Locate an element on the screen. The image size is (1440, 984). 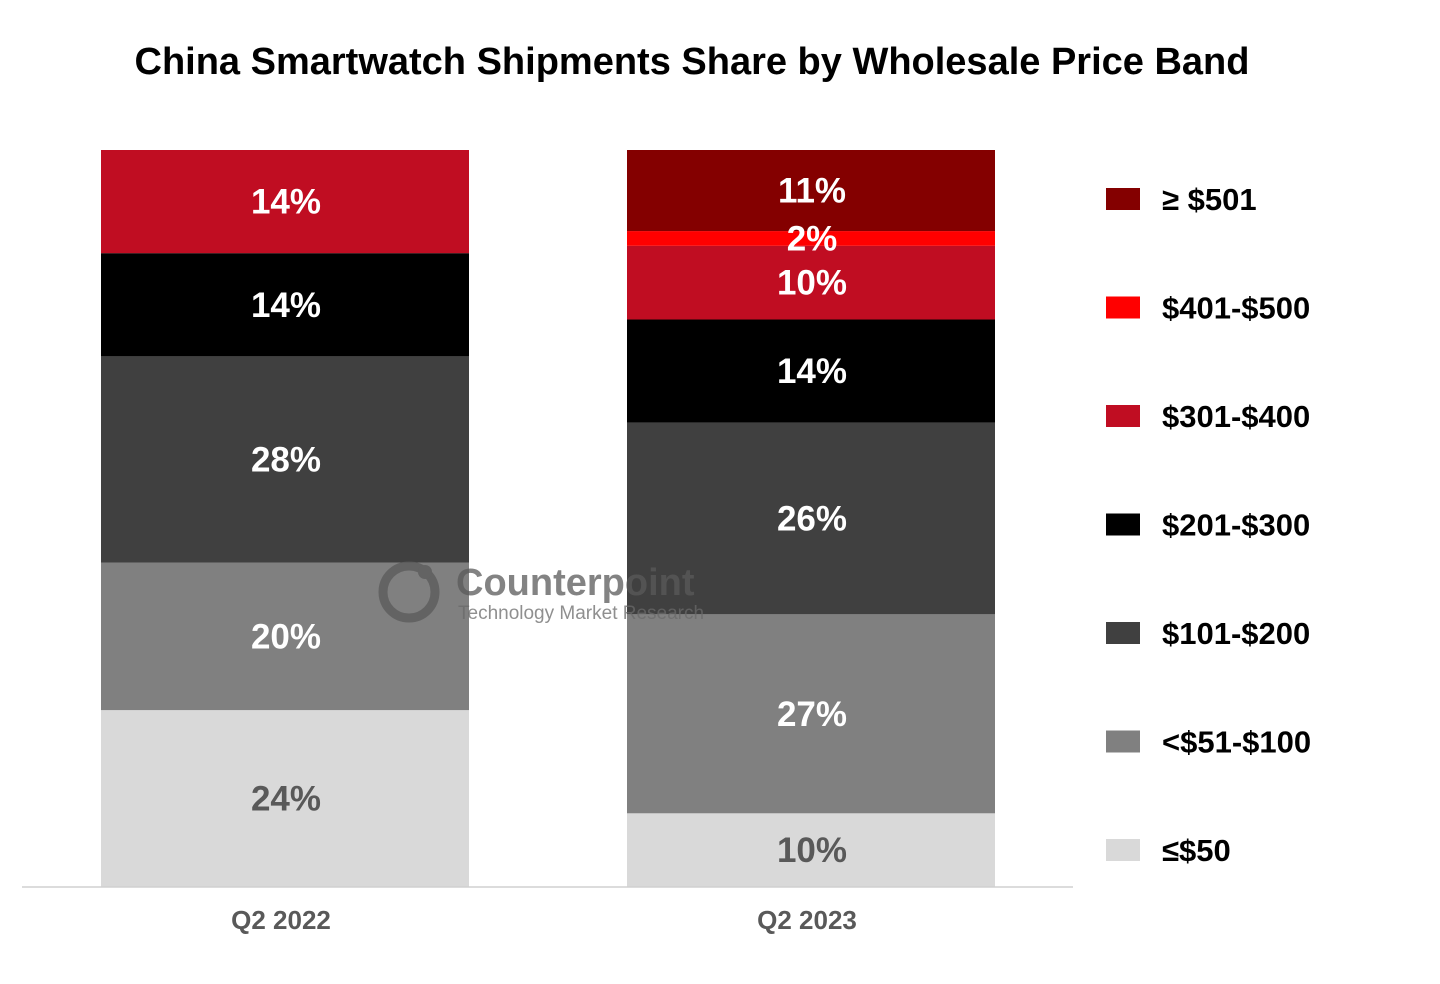
legend-label: ≤$50 is located at coordinates (1196, 850).